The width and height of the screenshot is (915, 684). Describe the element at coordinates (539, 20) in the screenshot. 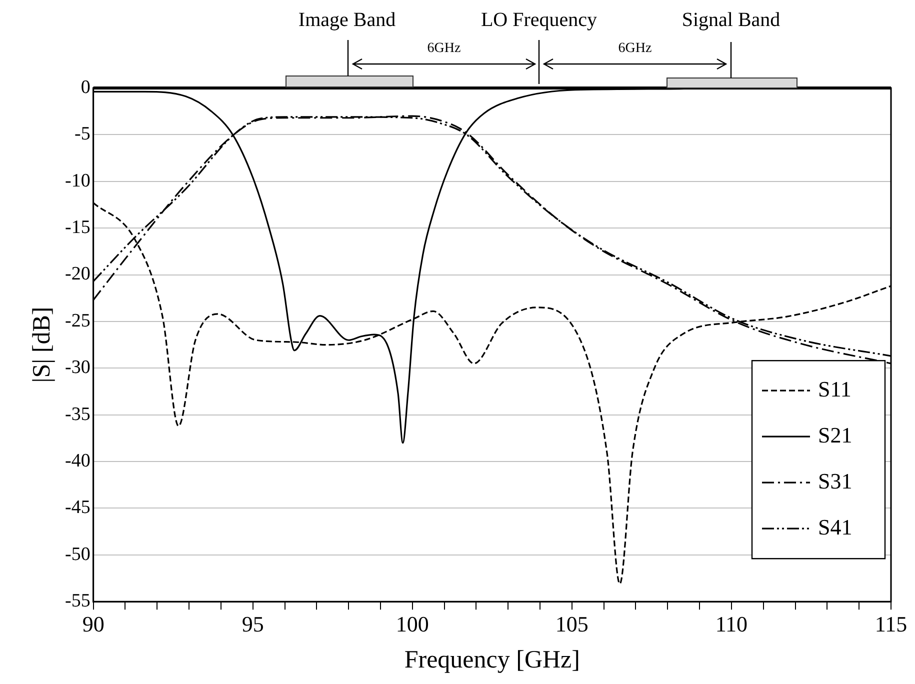

I see `text: LO Frequency` at that location.